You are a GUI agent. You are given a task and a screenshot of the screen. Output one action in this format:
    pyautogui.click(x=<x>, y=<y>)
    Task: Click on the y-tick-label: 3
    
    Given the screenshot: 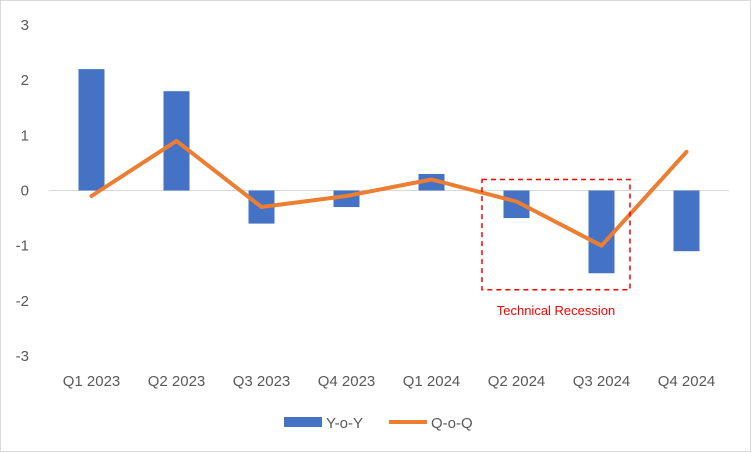 What is the action you would take?
    pyautogui.click(x=25, y=25)
    